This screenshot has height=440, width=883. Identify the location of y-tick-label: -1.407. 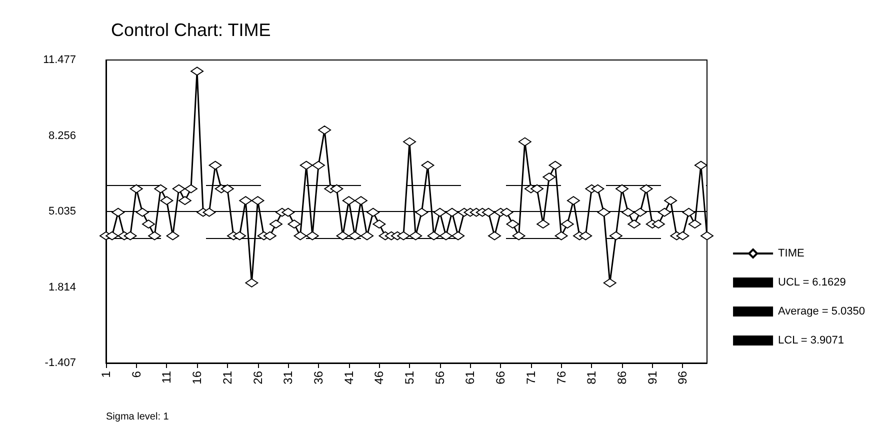
(60, 363).